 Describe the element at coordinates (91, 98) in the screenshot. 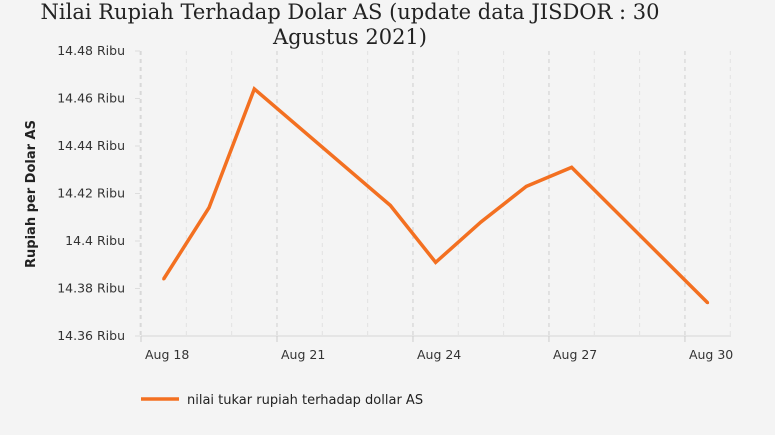

I see `y-tick-label: 14.46 Ribu` at that location.